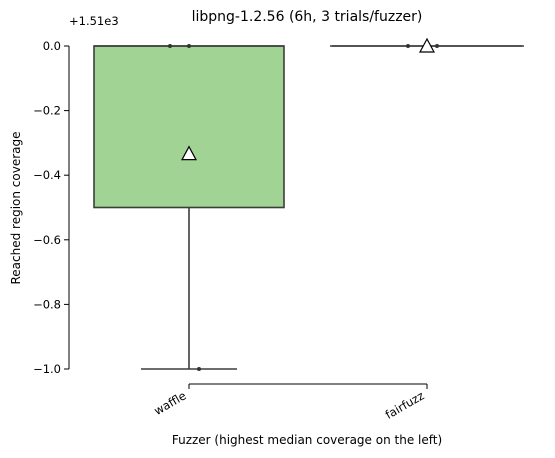  What do you see at coordinates (47, 369) in the screenshot?
I see `y-tick-label: −1.0` at bounding box center [47, 369].